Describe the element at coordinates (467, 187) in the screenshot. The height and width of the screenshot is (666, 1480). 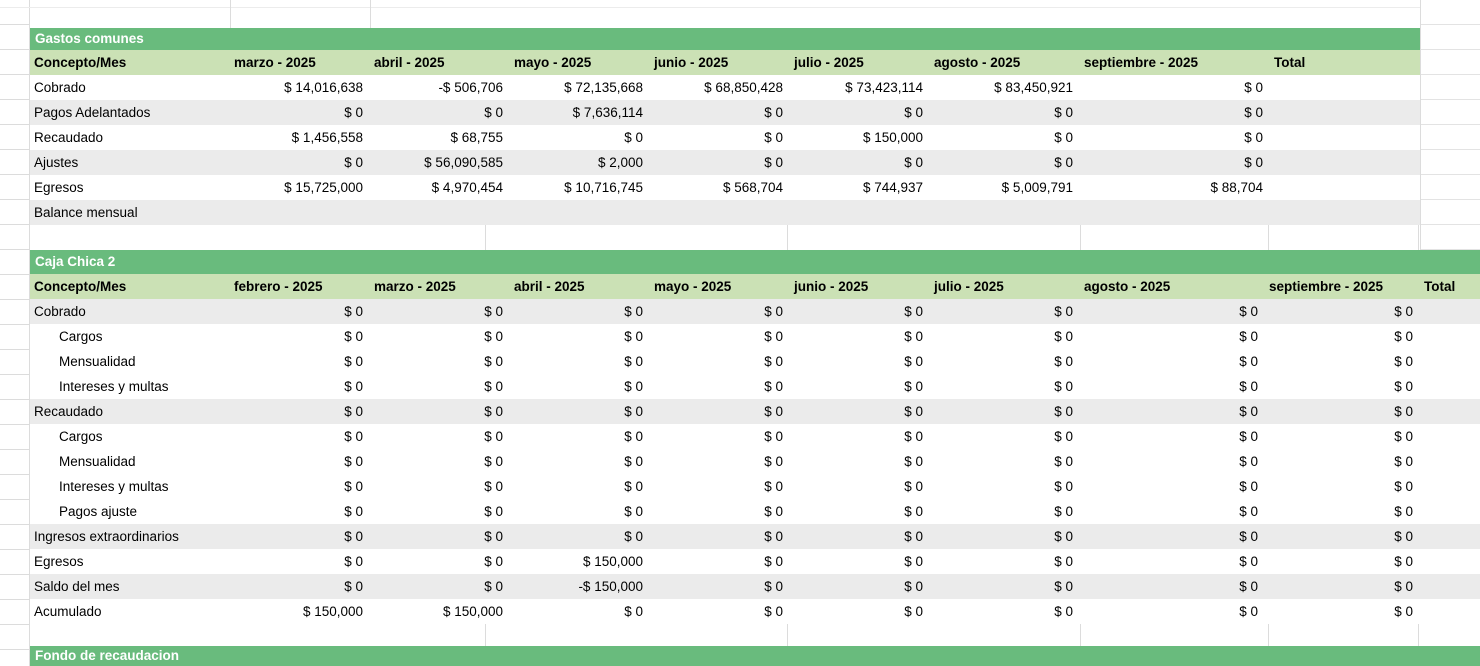
I see `value-cell: $ 4,970,454` at that location.